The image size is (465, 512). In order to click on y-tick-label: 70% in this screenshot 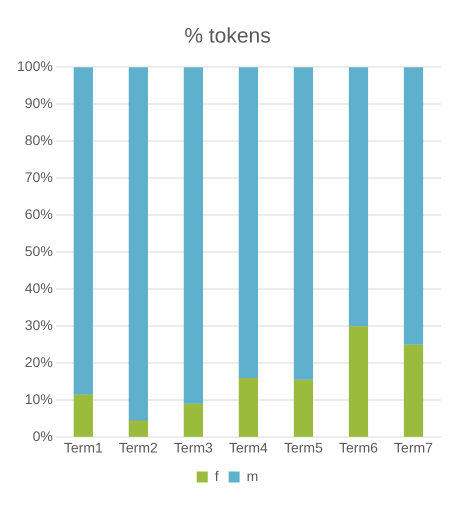, I will do `click(38, 177)`.